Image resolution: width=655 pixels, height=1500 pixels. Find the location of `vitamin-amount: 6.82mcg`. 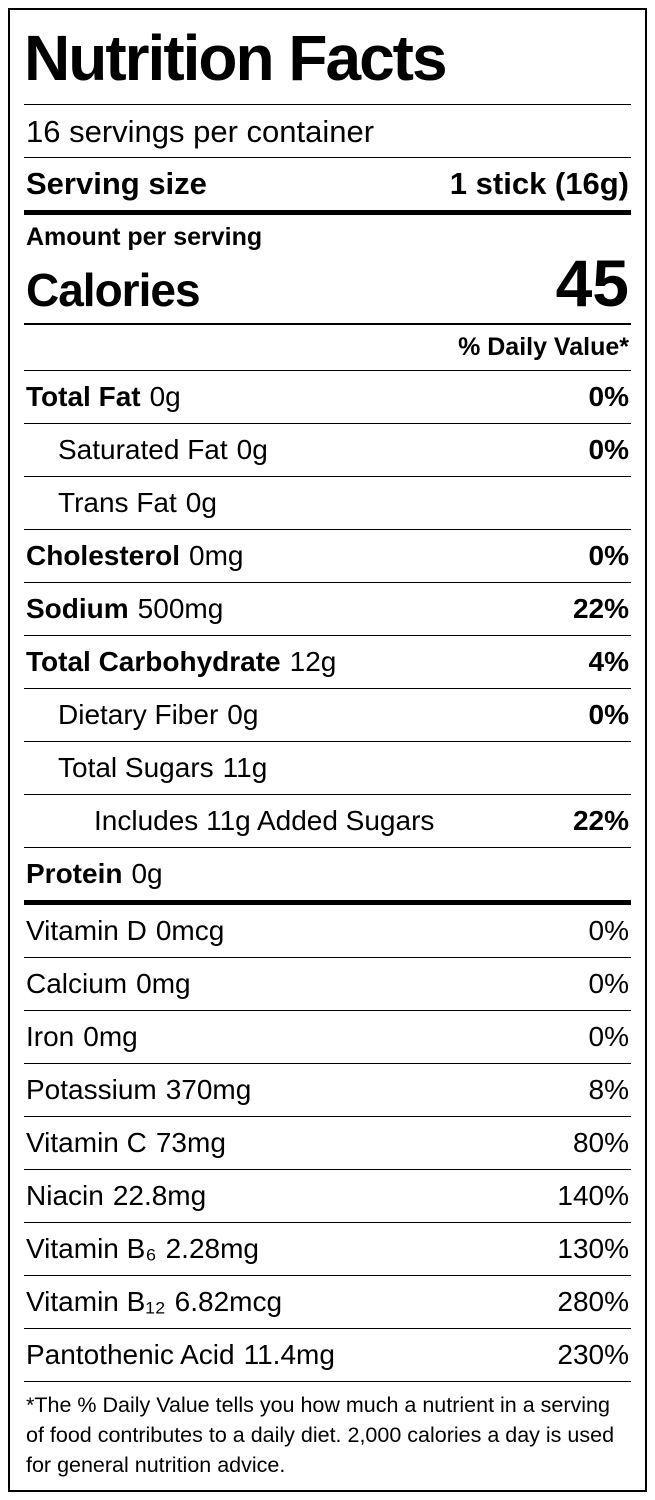

vitamin-amount: 6.82mcg is located at coordinates (228, 1301).